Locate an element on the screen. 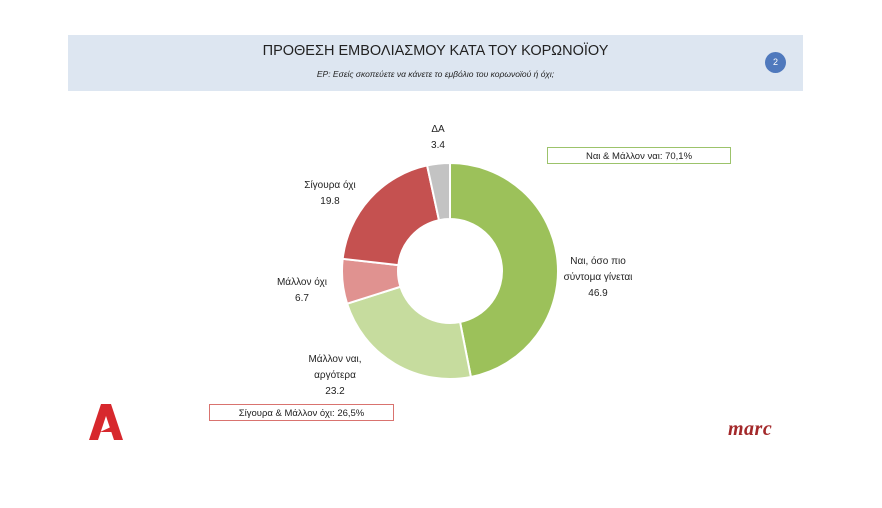 The width and height of the screenshot is (882, 508). negative-total-box: Σίγουρα & Μάλλον όχι: 26,5% is located at coordinates (301, 412).